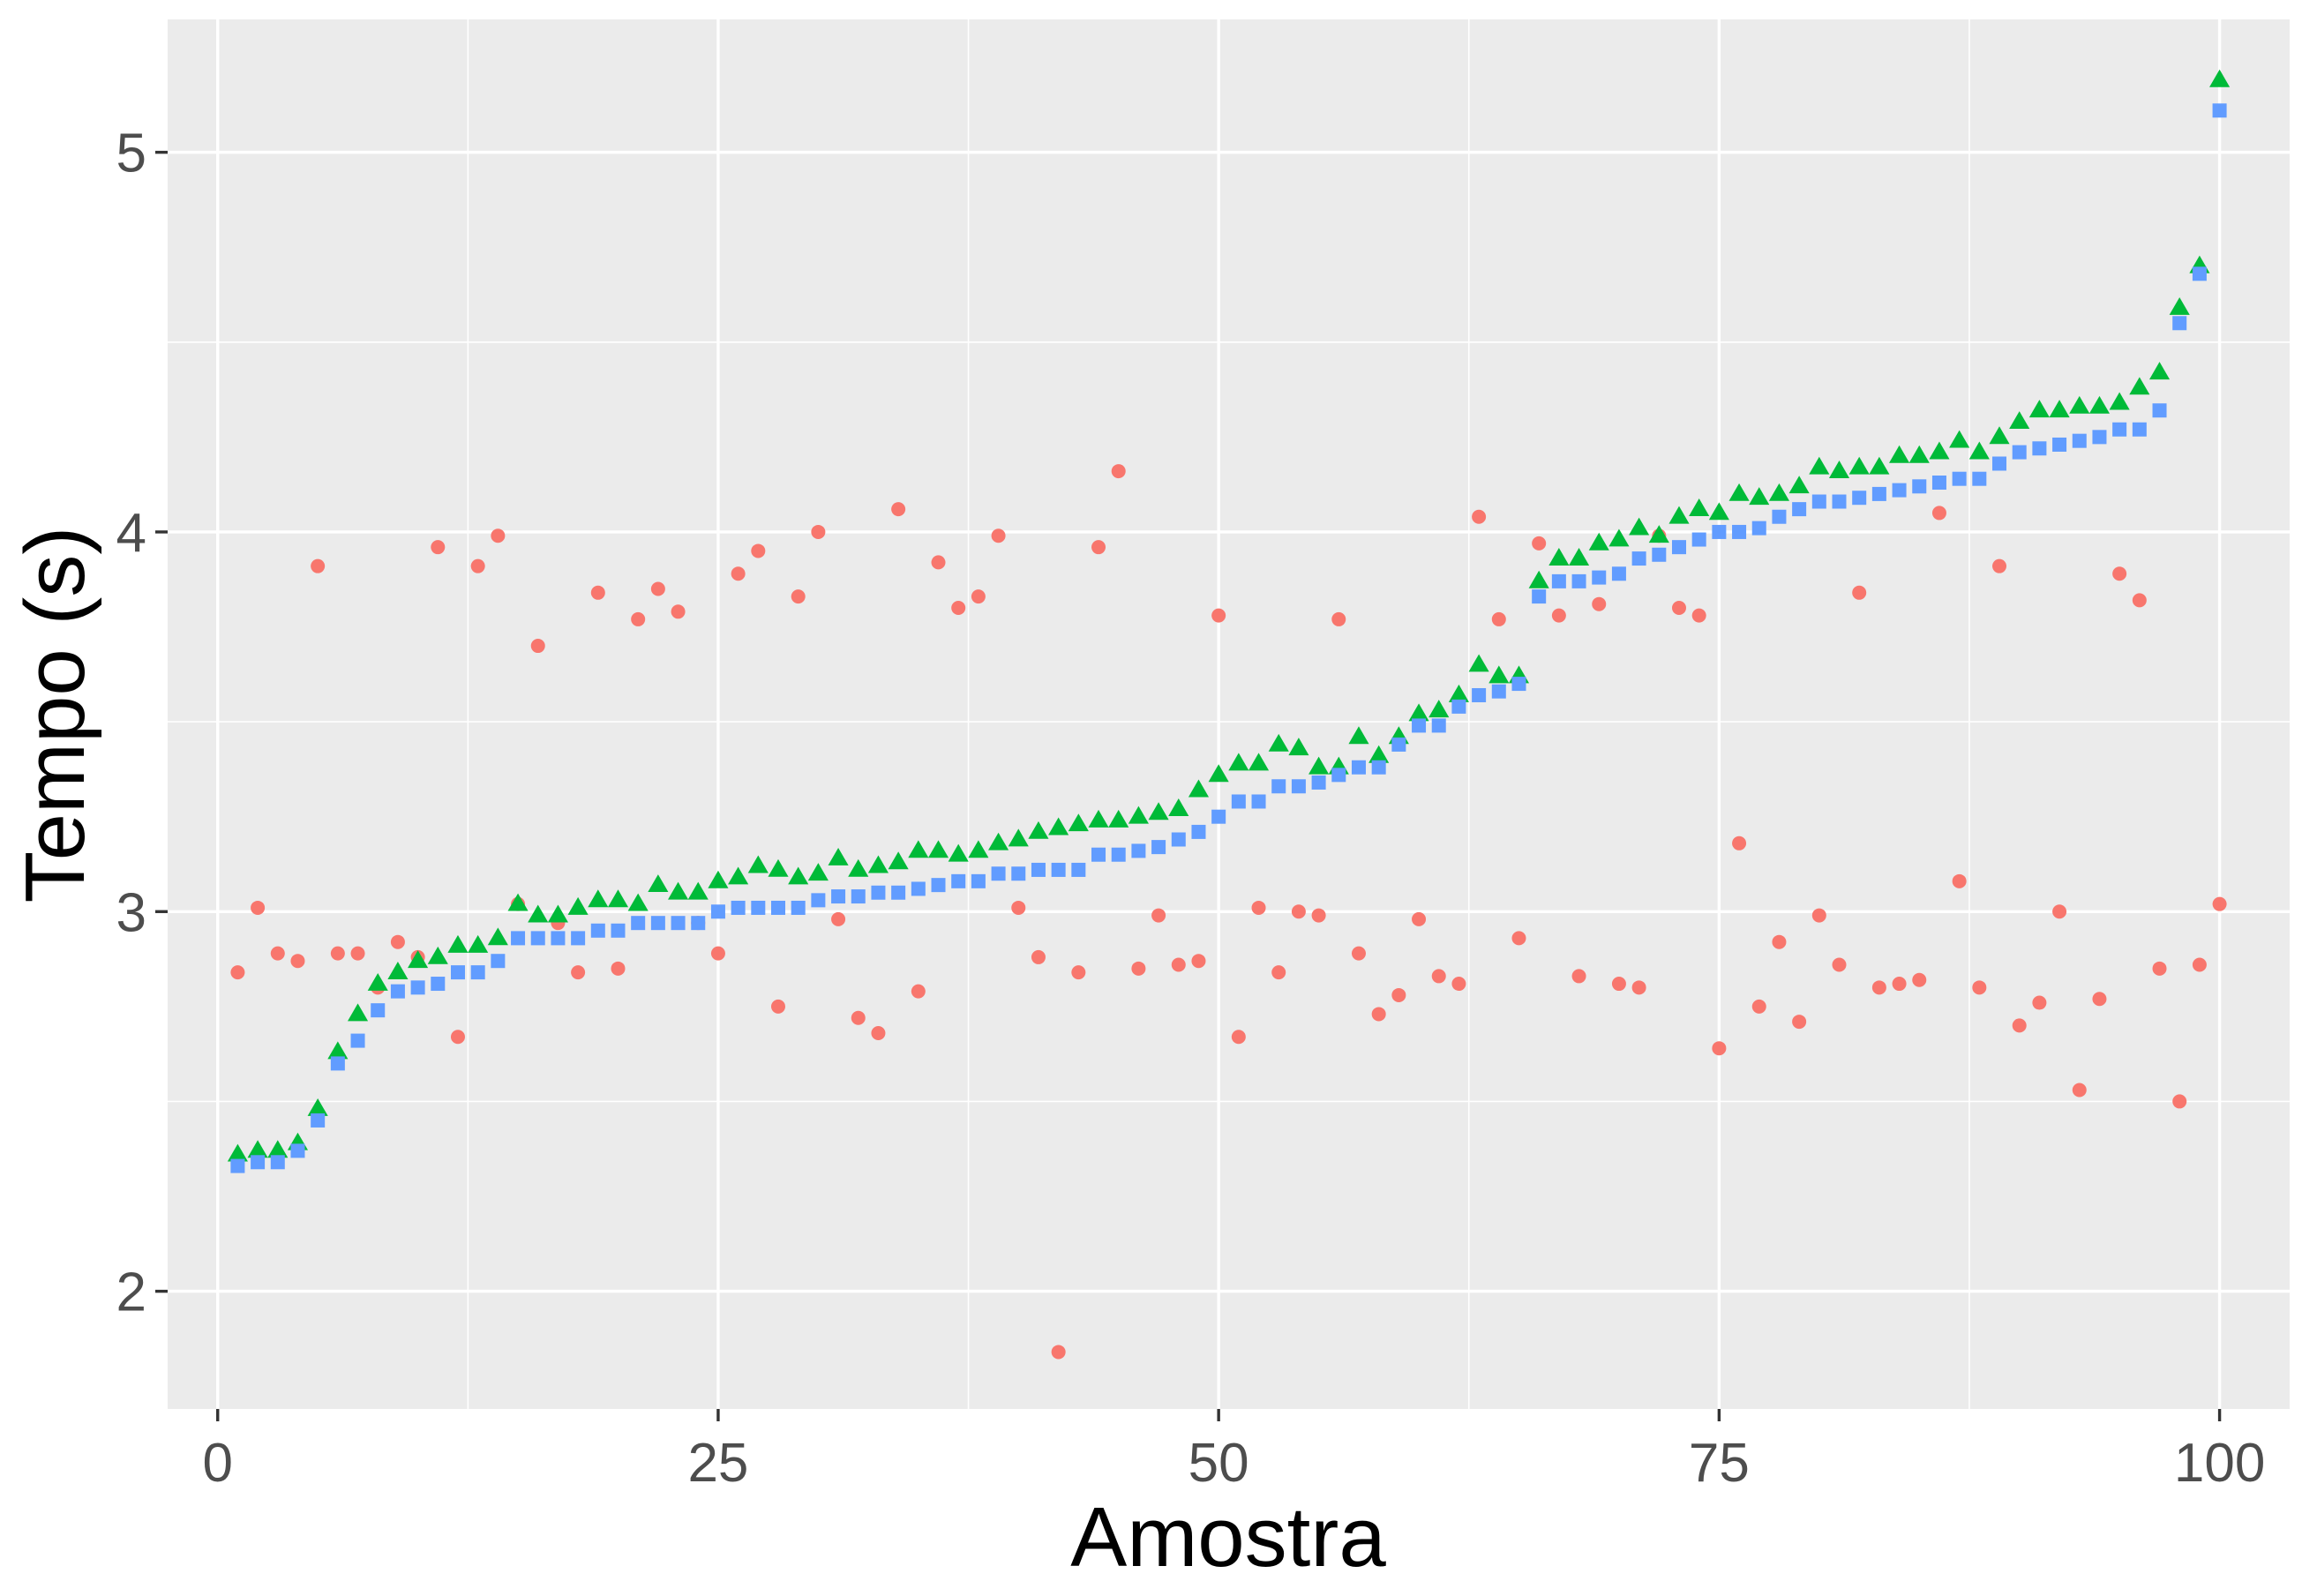  What do you see at coordinates (131, 912) in the screenshot?
I see `y-tick-label: 3` at bounding box center [131, 912].